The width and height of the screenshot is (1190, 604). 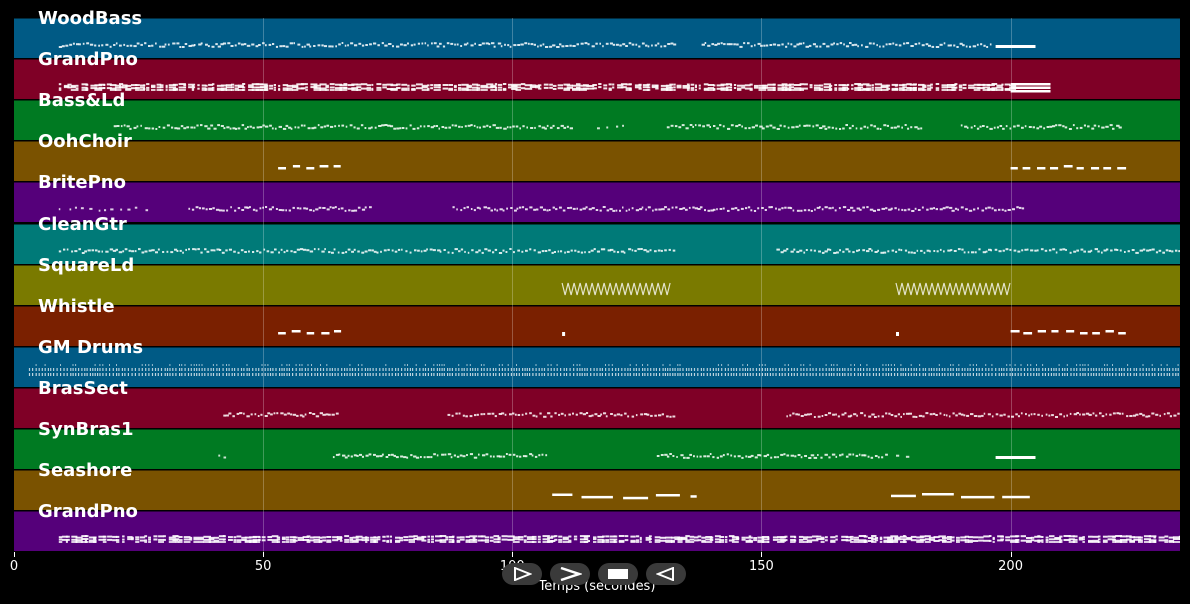 What do you see at coordinates (263, 566) in the screenshot?
I see `x-tick-label: 50` at bounding box center [263, 566].